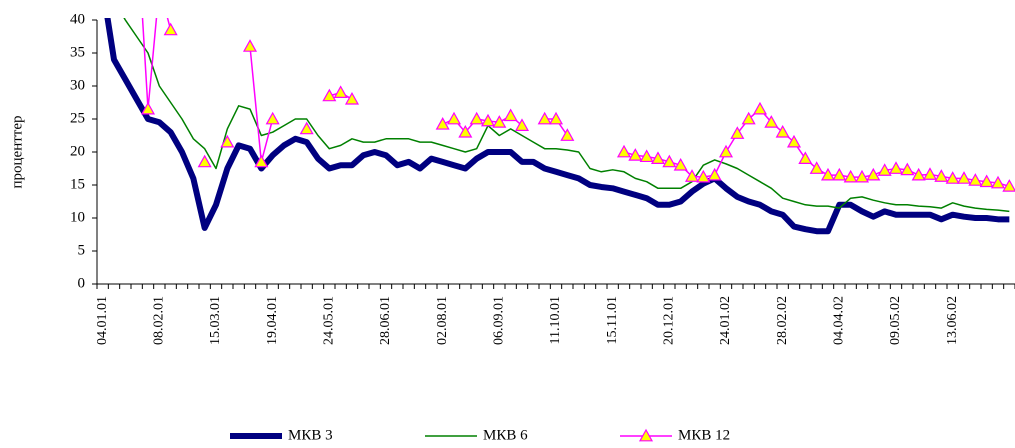  What do you see at coordinates (77, 118) in the screenshot?
I see `y-tick-label: 25` at bounding box center [77, 118].